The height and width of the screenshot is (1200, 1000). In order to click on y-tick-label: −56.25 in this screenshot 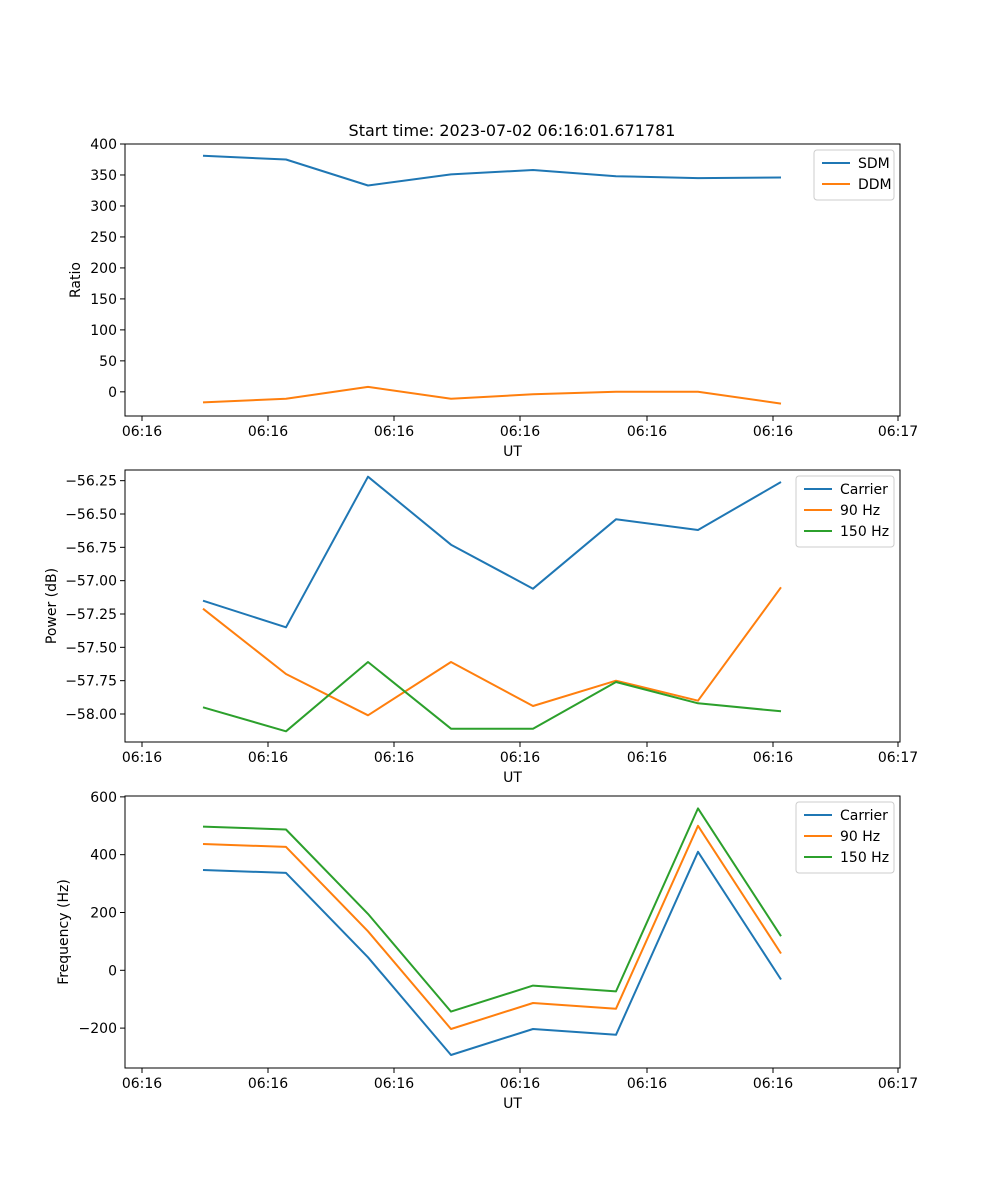, I will do `click(91, 482)`.